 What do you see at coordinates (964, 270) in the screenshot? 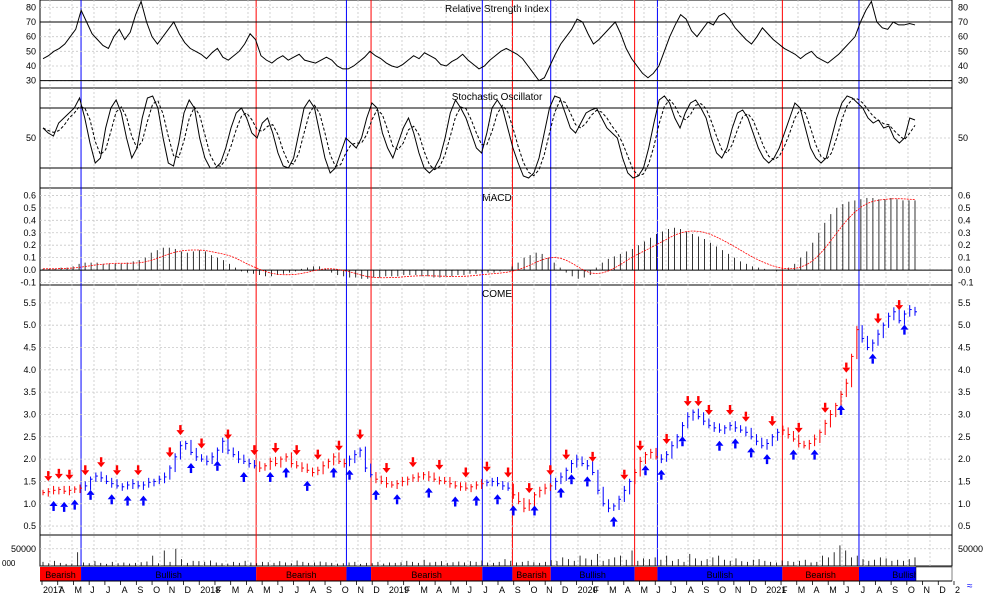
I see `macd-tick-right: 0.0` at bounding box center [964, 270].